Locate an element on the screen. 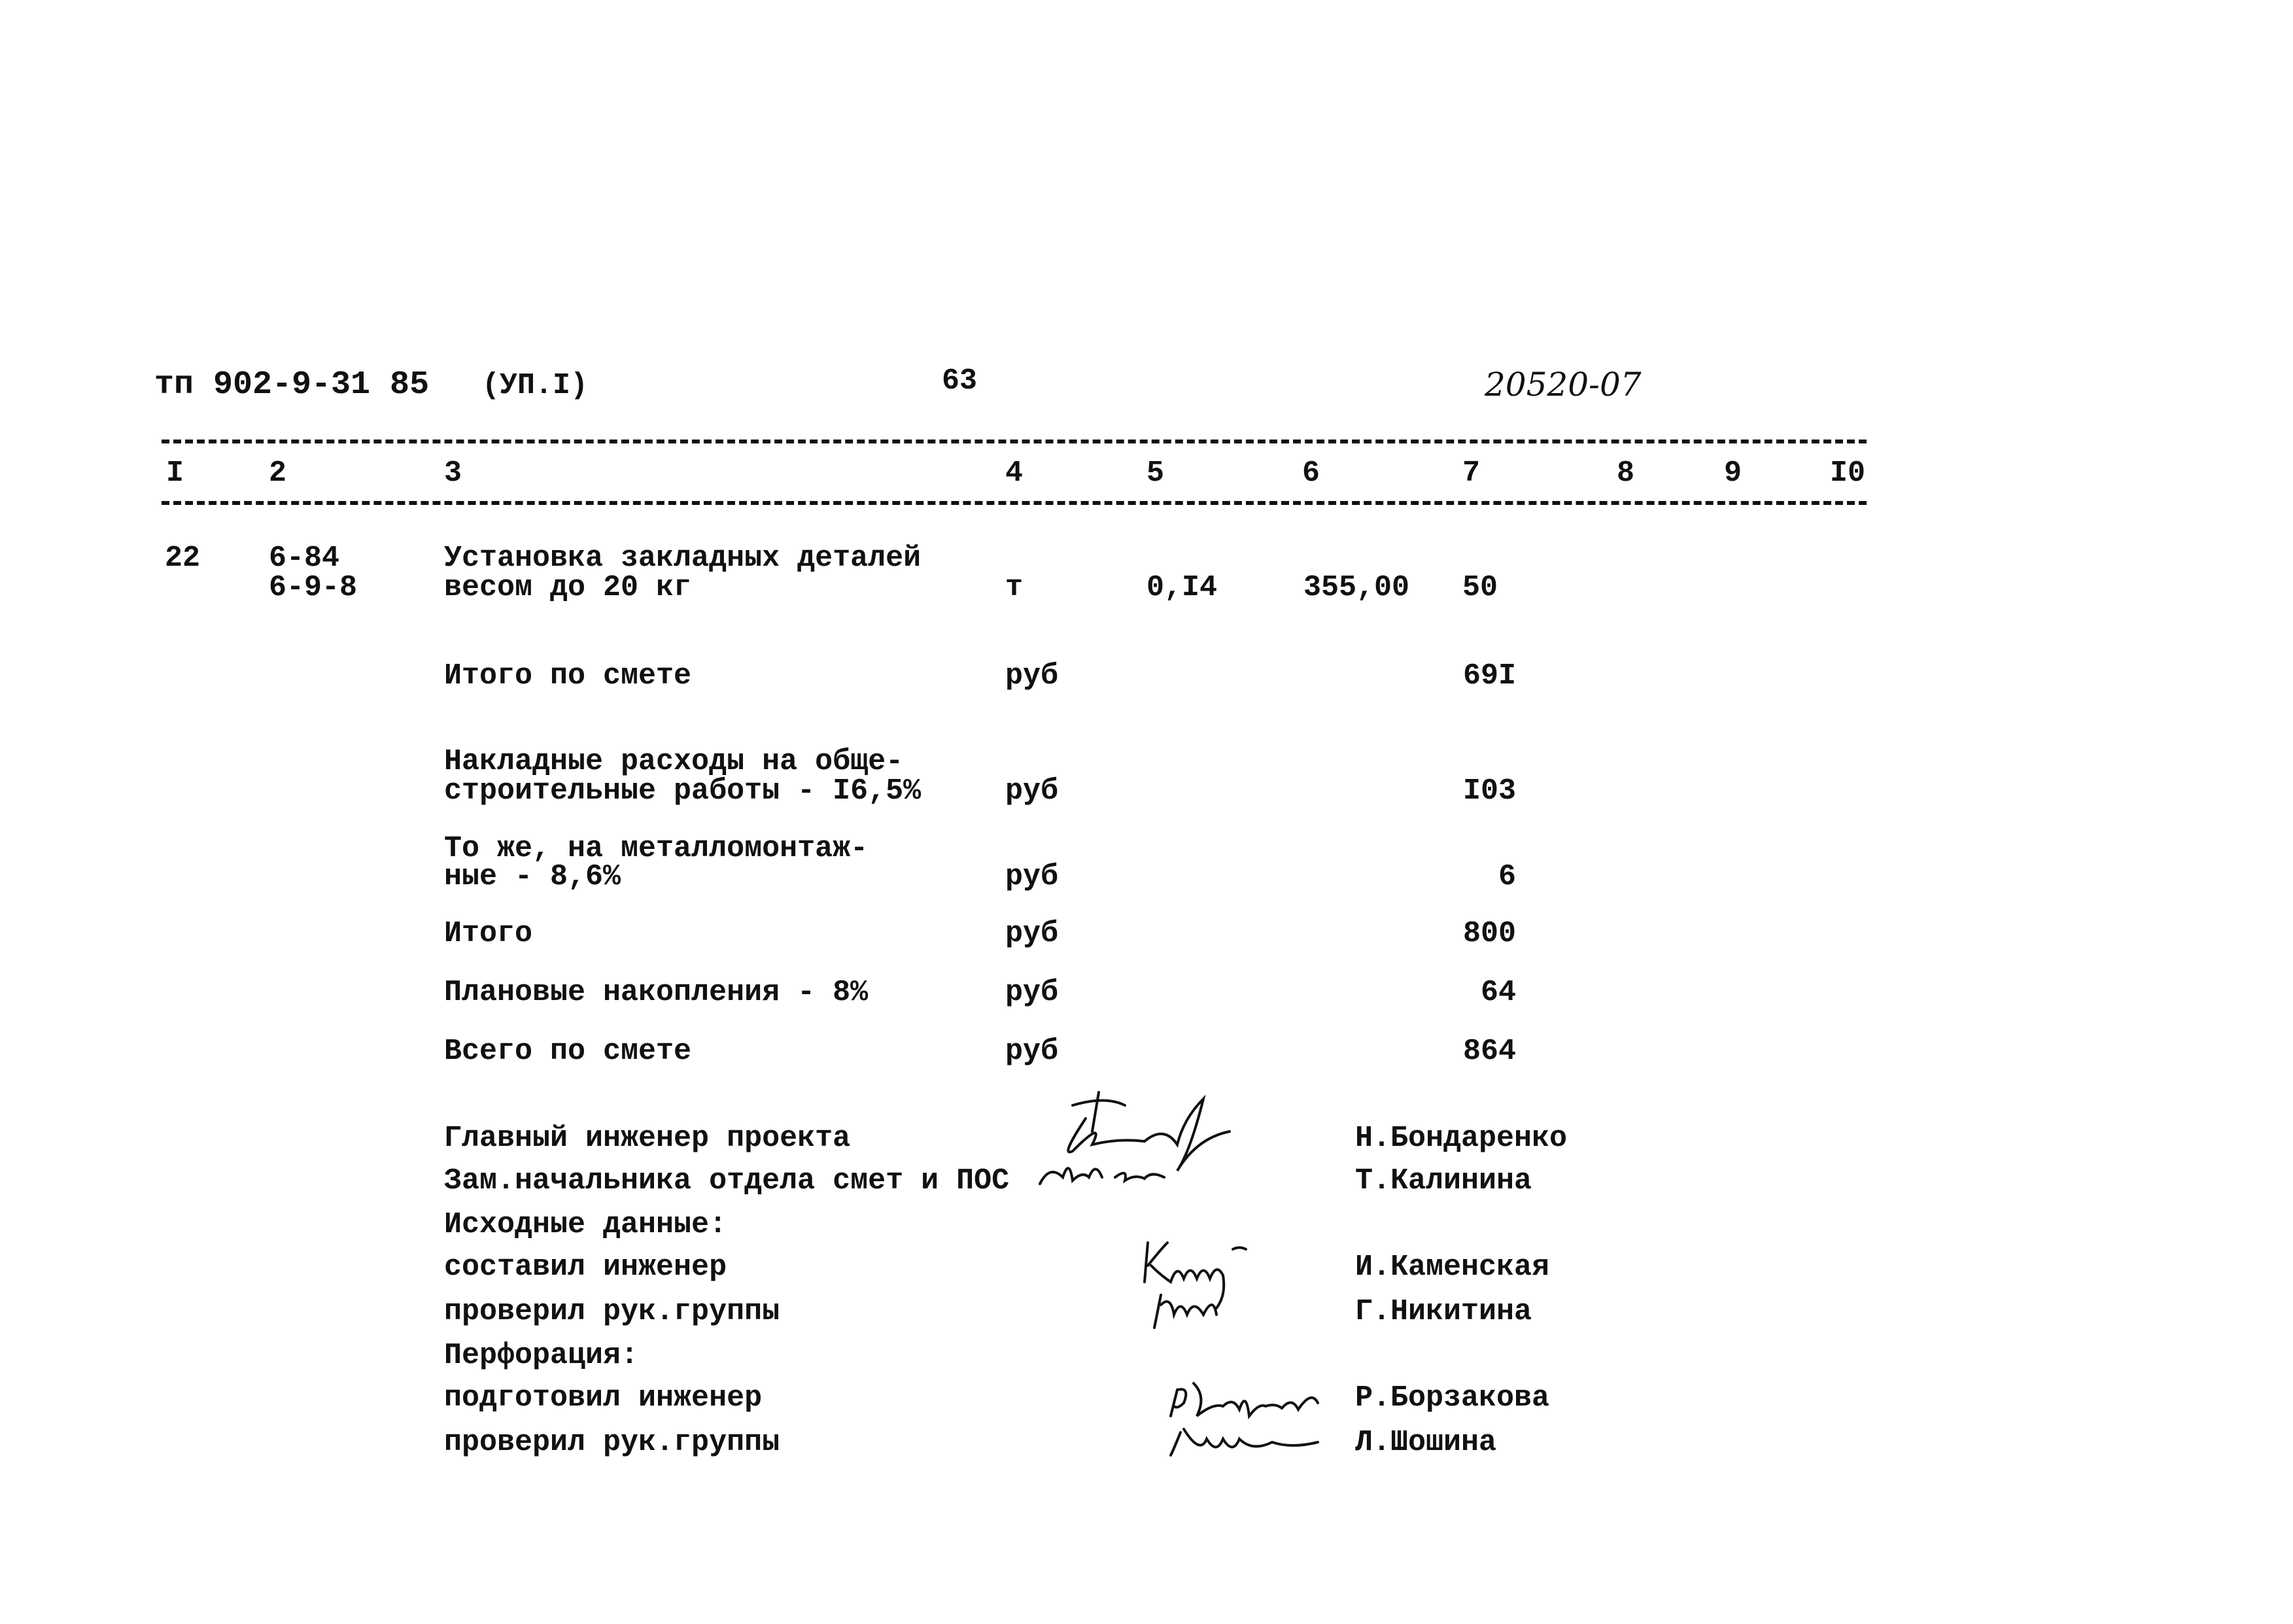  signature-borzakova is located at coordinates (1244, 1419).